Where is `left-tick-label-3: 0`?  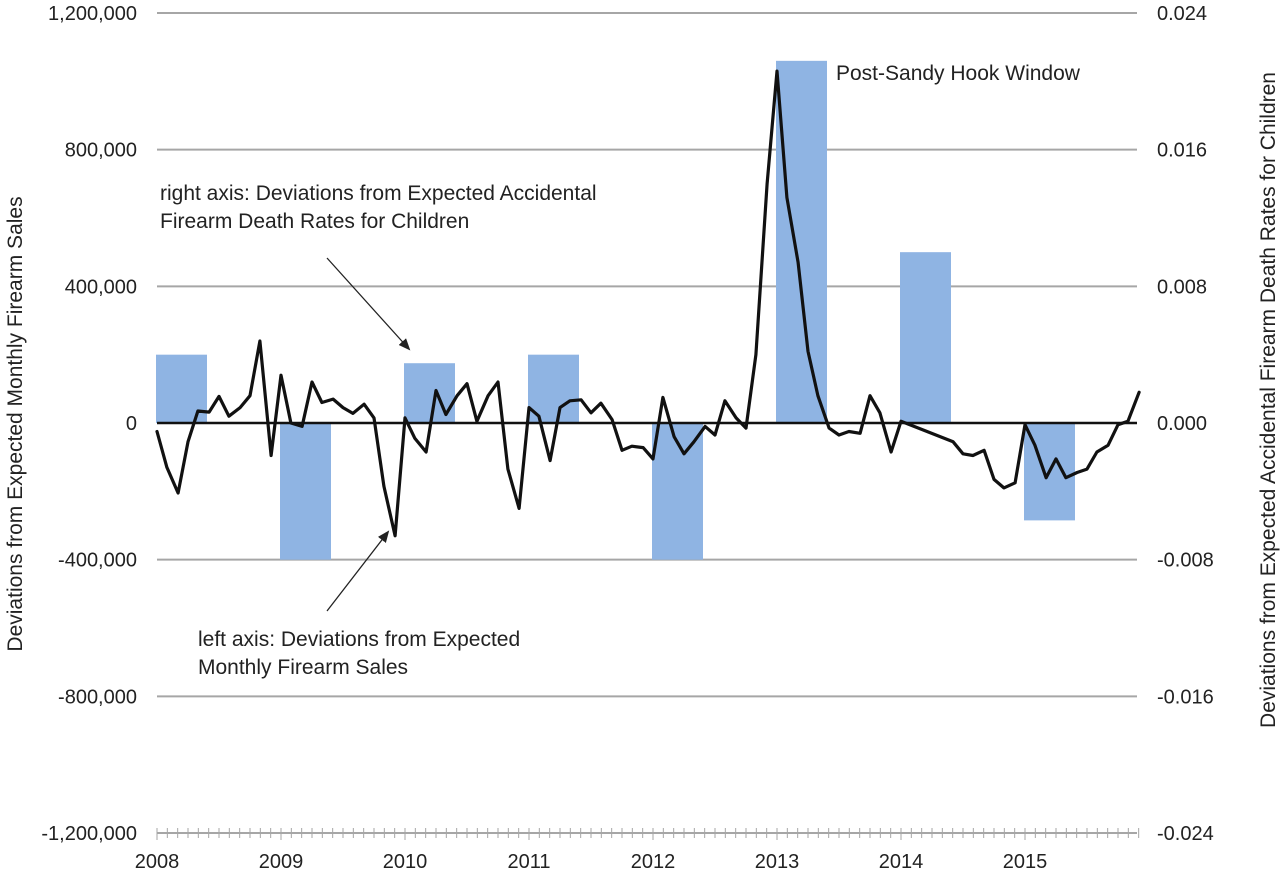 left-tick-label-3: 0 is located at coordinates (131, 424).